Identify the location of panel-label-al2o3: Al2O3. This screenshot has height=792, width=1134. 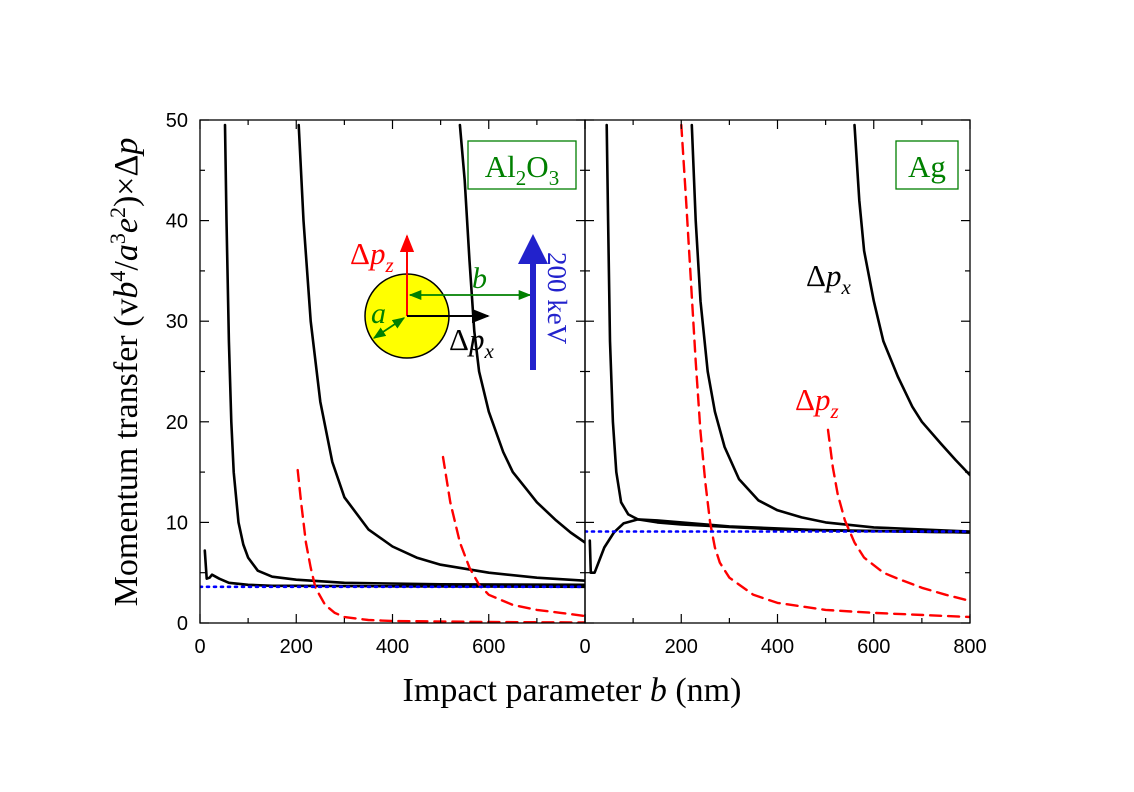
(522, 165).